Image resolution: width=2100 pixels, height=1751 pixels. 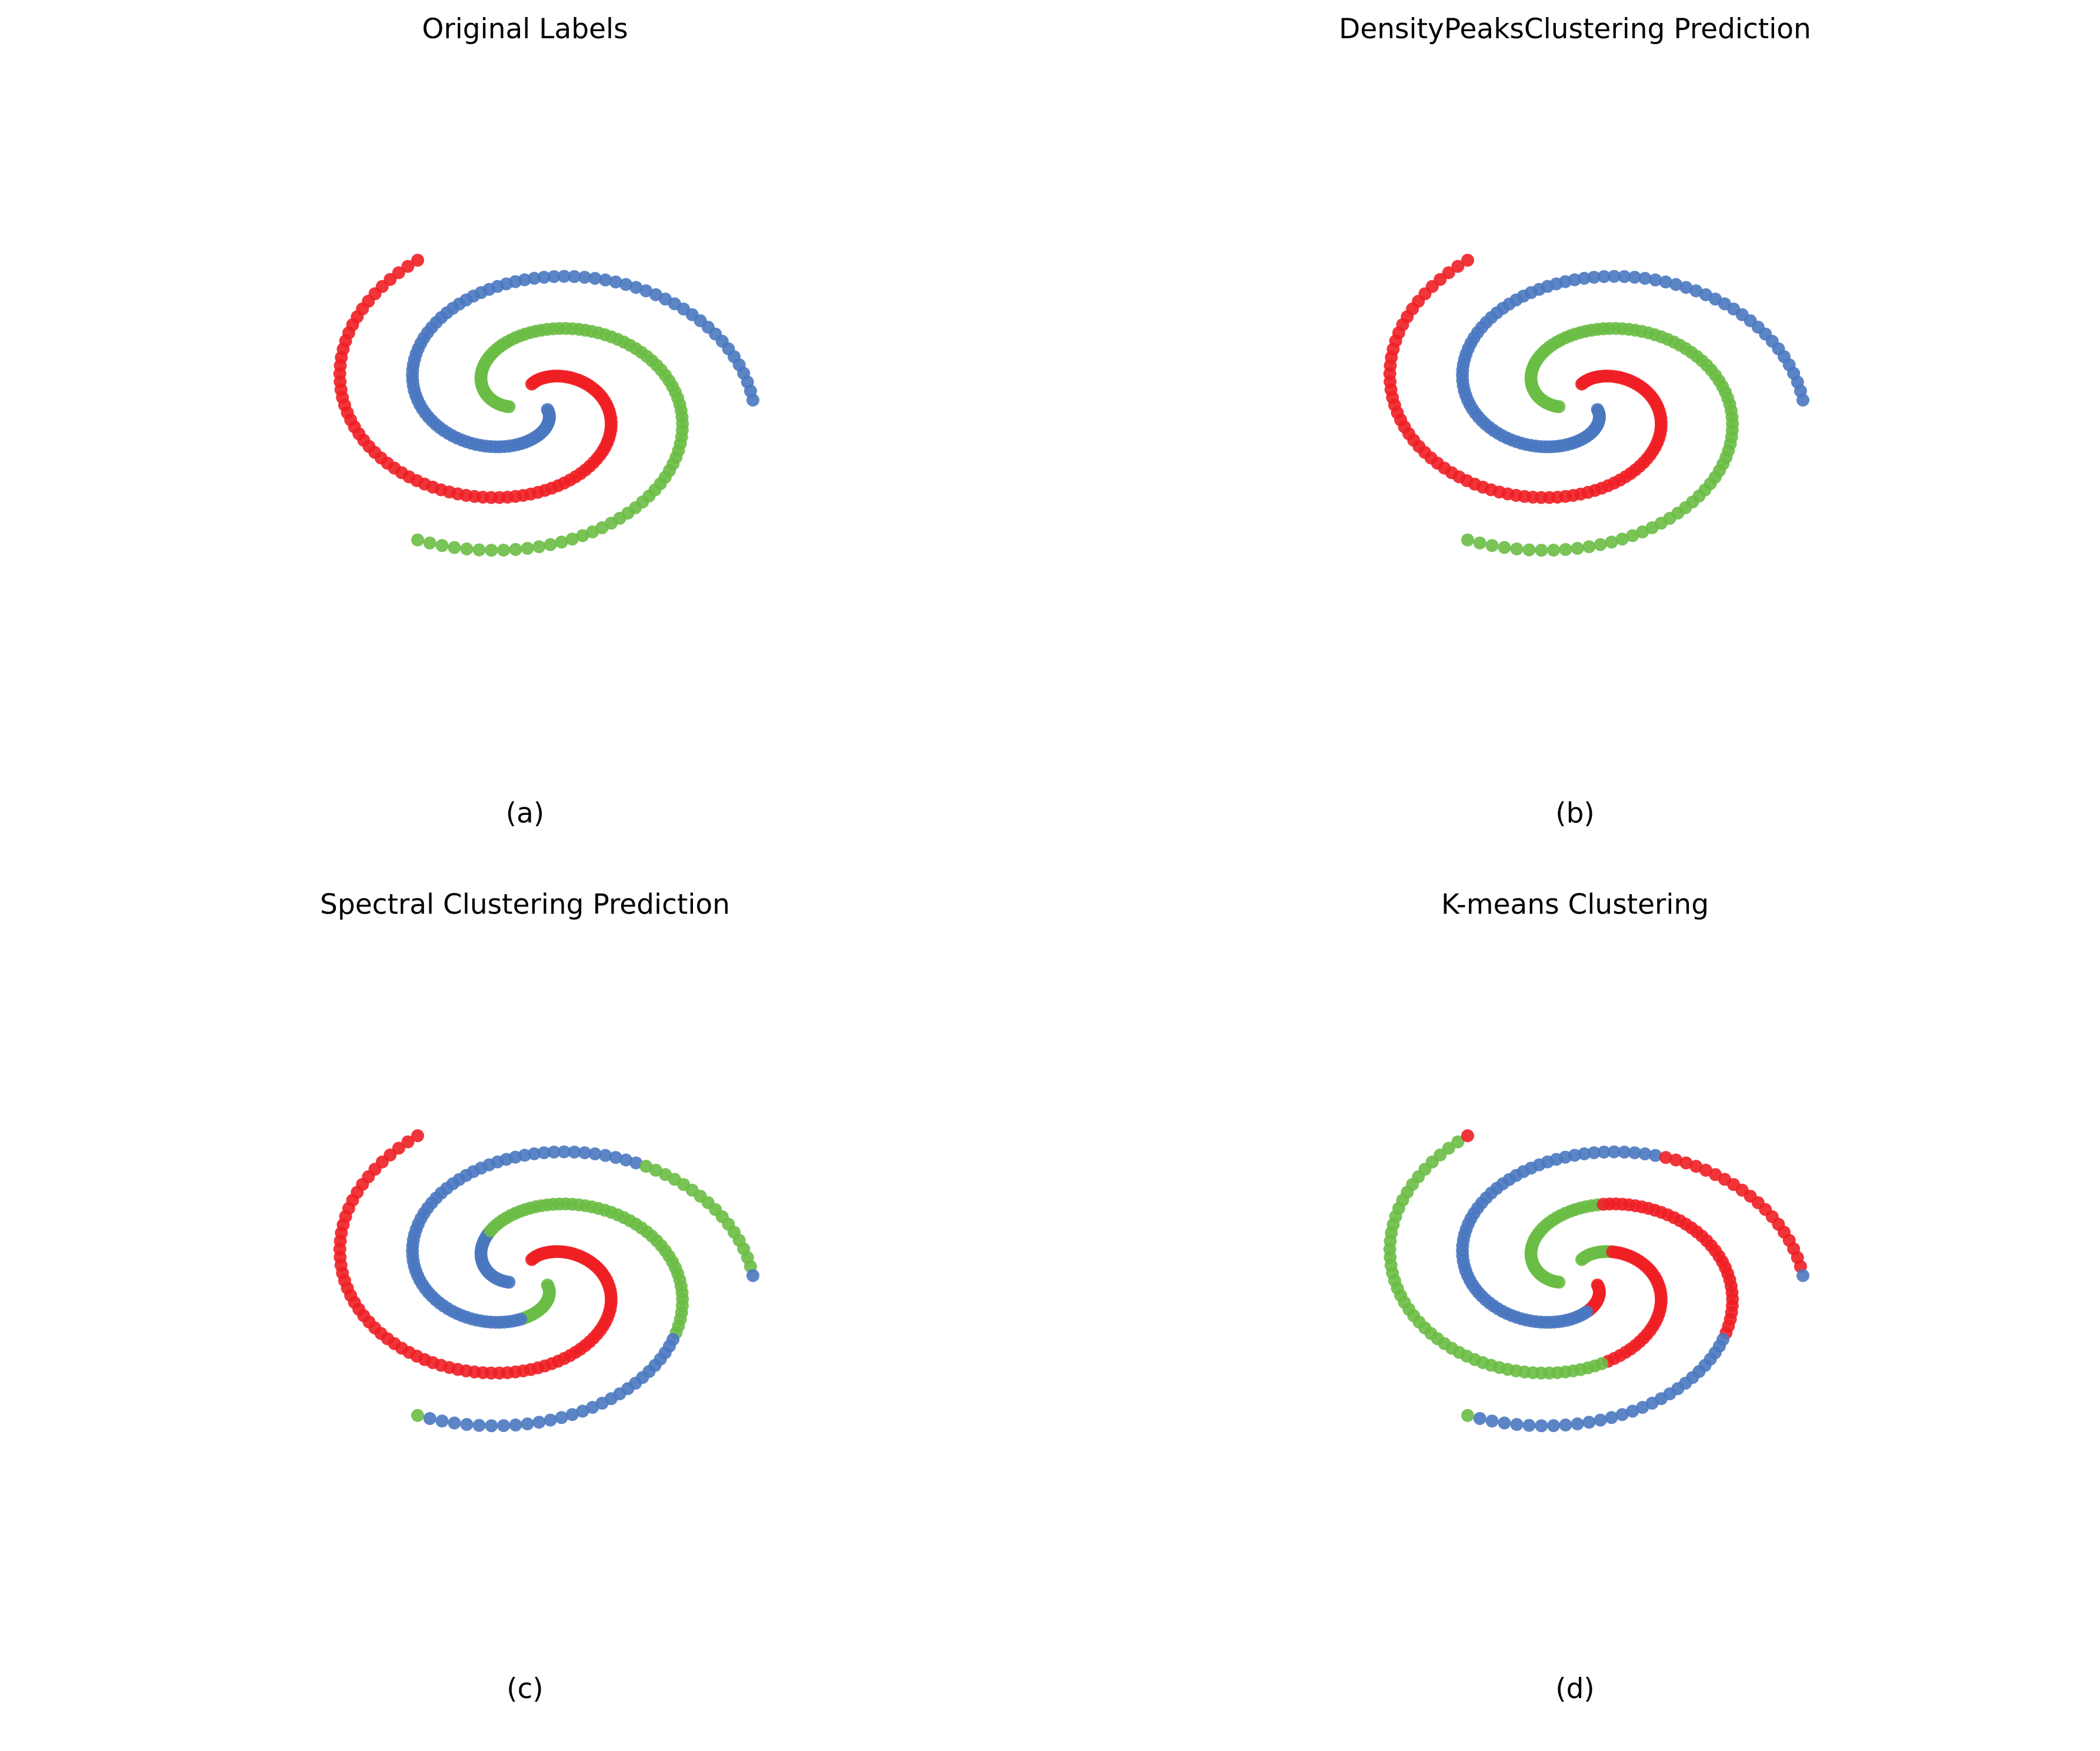 I want to click on scatter-plot-d, so click(x=1596, y=1281).